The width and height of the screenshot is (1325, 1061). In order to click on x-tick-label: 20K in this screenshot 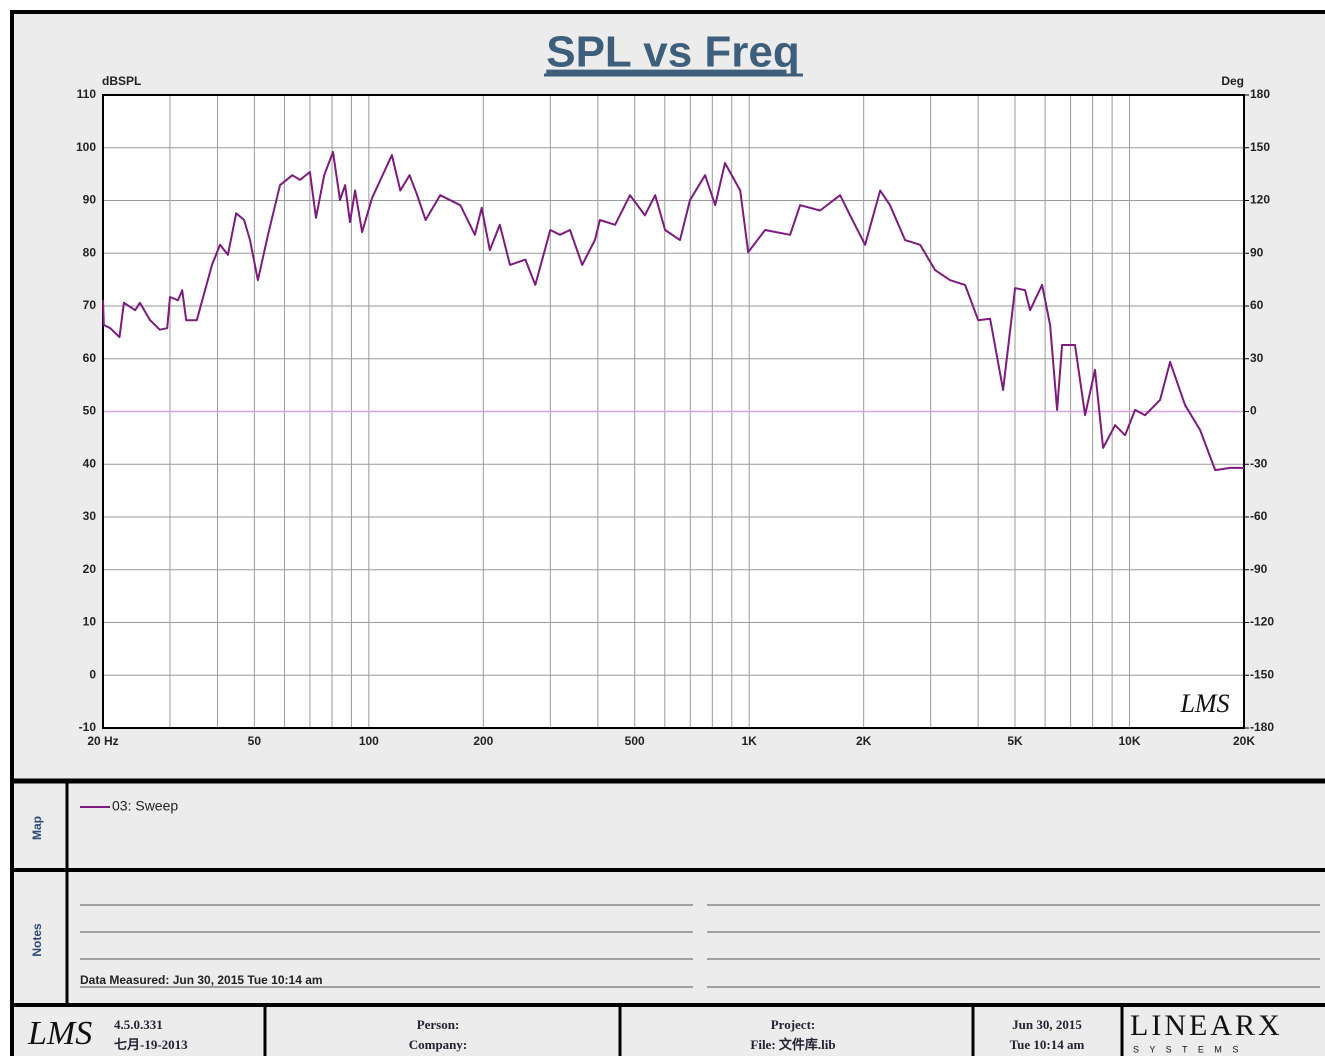, I will do `click(1244, 741)`.